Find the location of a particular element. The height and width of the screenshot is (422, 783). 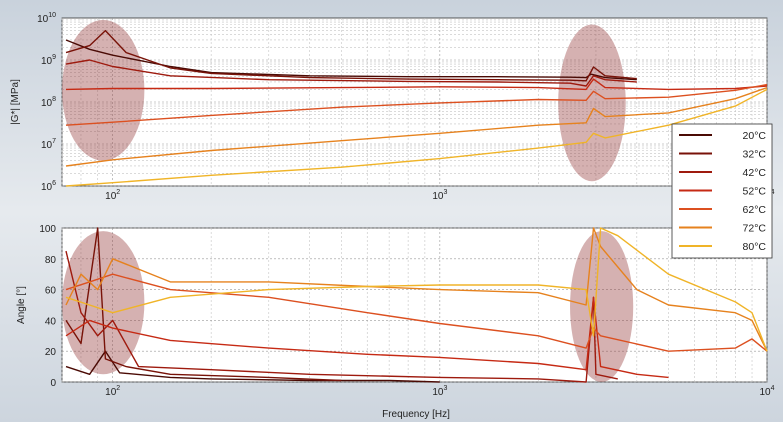

y-tick-label: 0 is located at coordinates (53, 383).